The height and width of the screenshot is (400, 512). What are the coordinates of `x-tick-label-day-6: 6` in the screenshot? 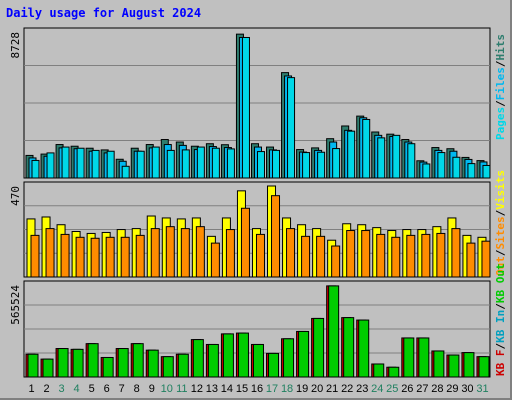 It's located at (107, 389).